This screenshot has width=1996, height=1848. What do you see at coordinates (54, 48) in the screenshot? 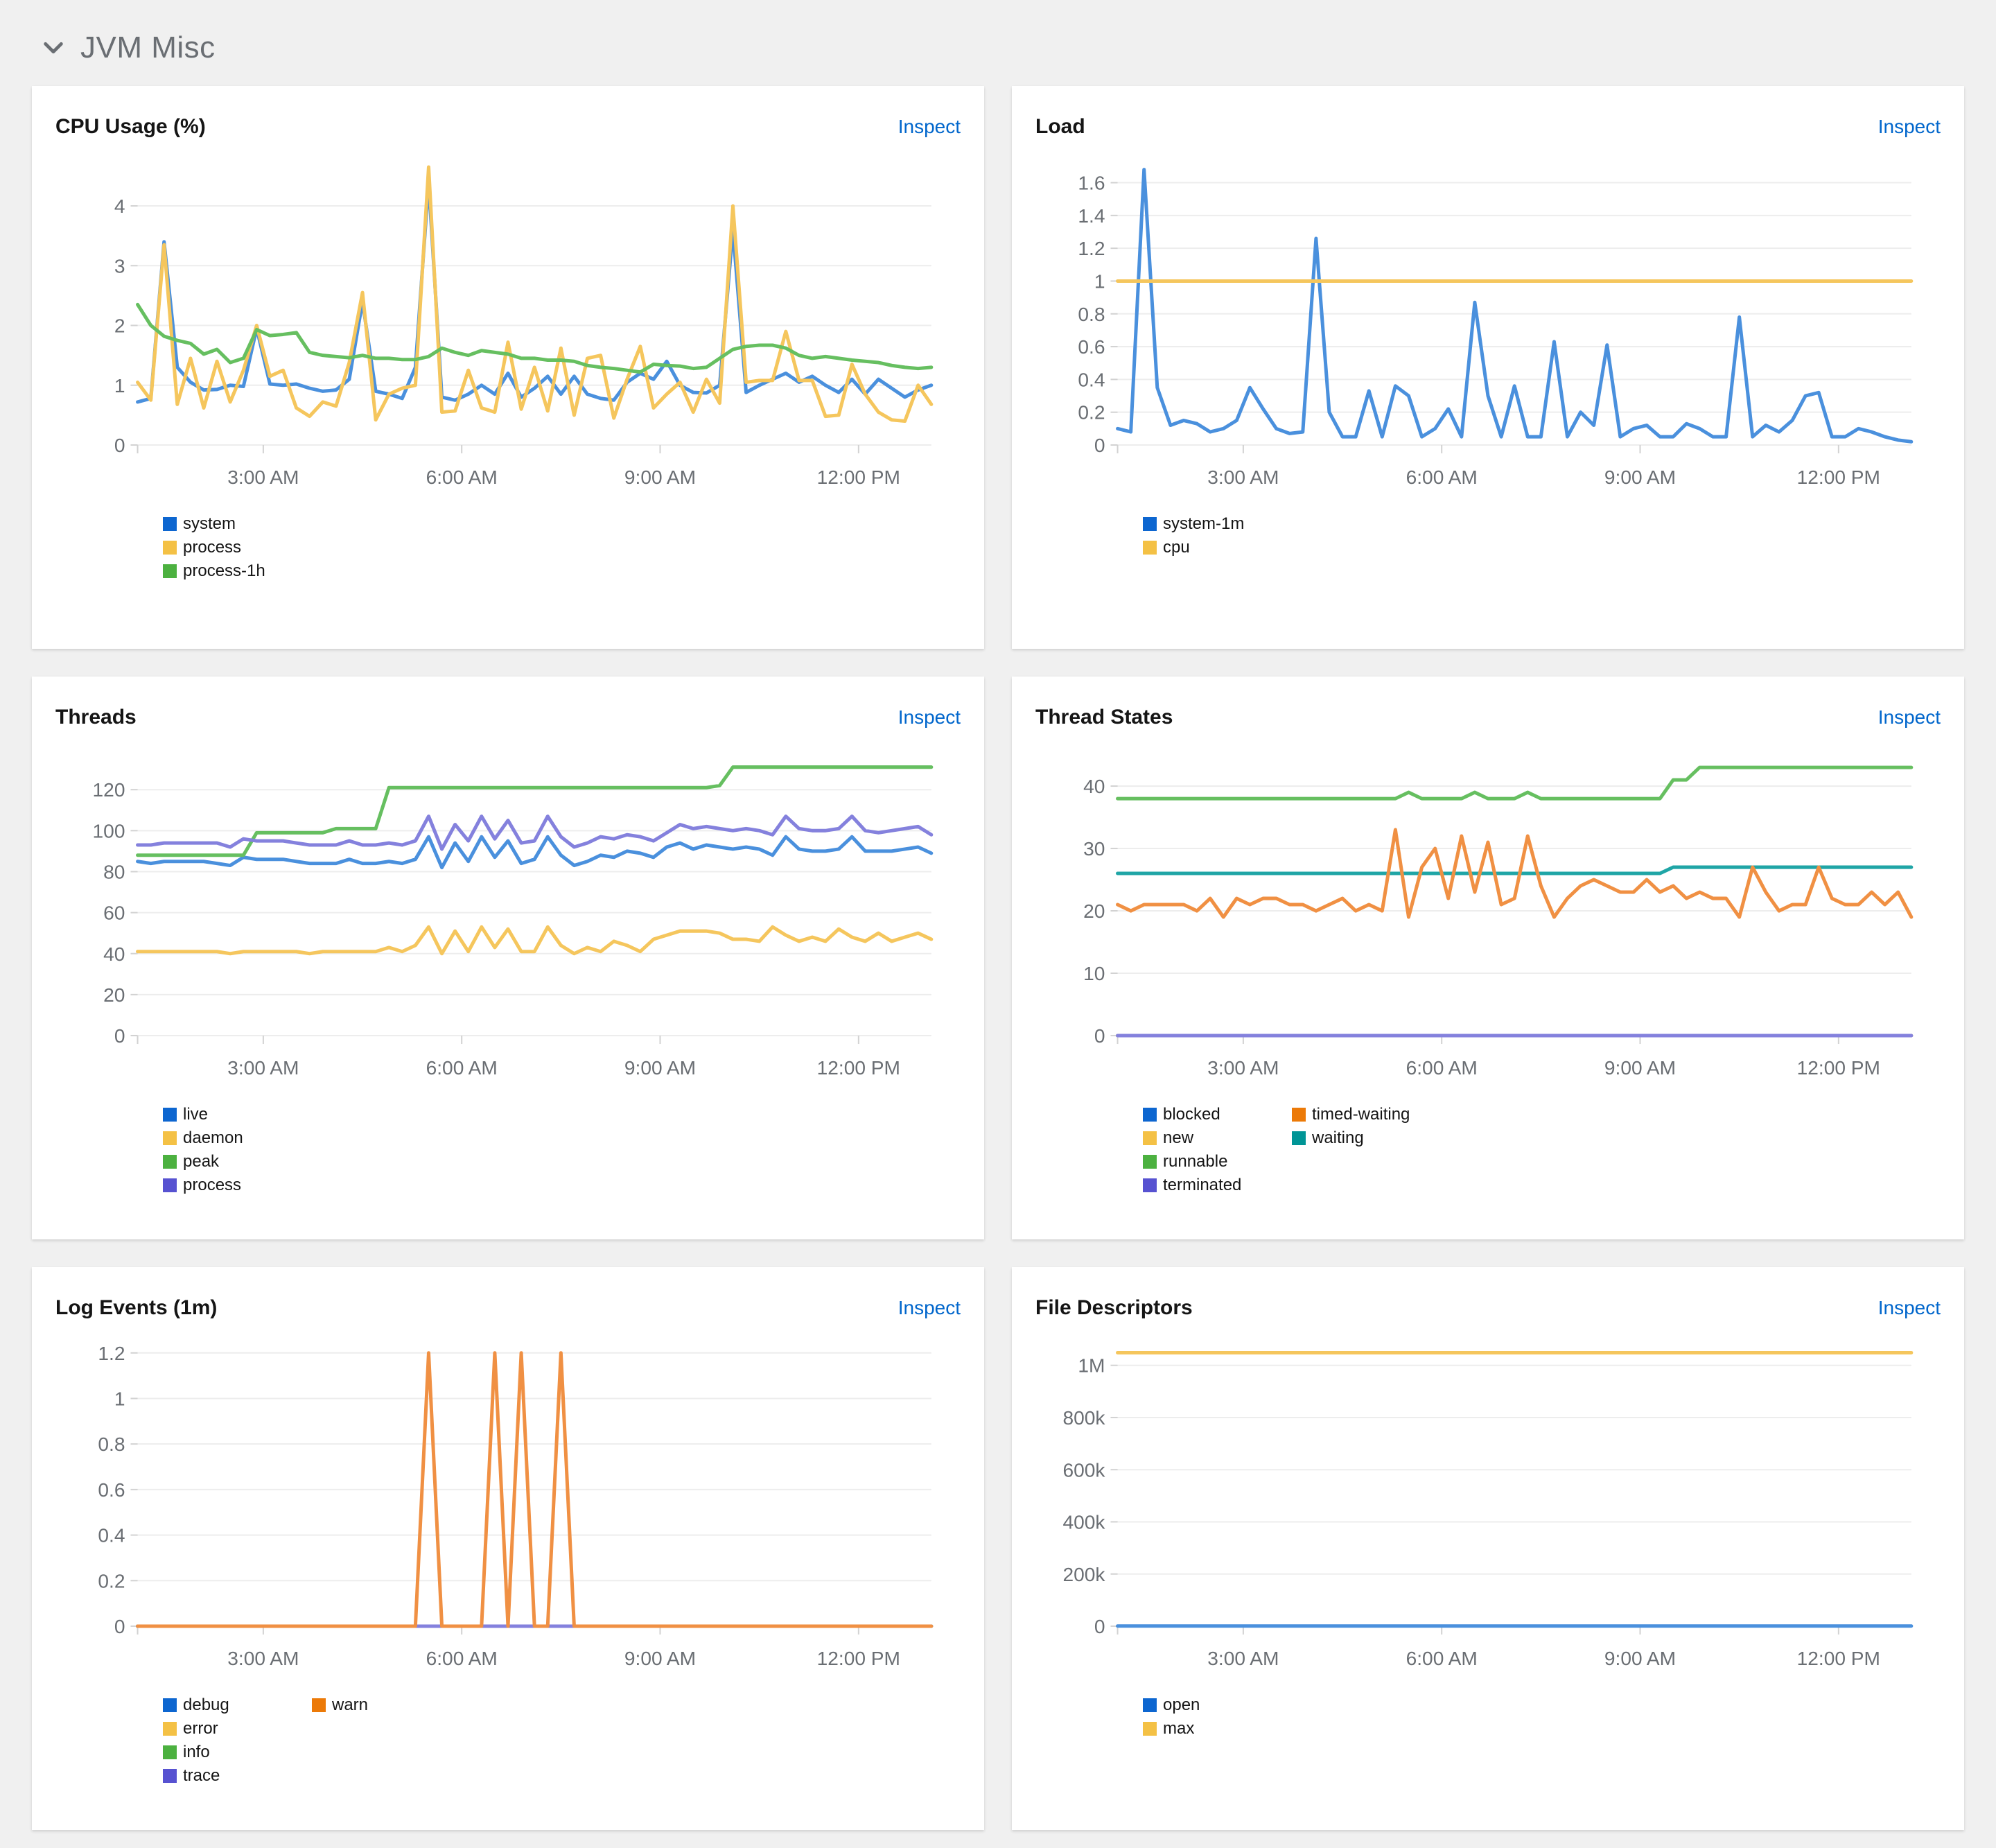
I see `chevron-down-icon` at bounding box center [54, 48].